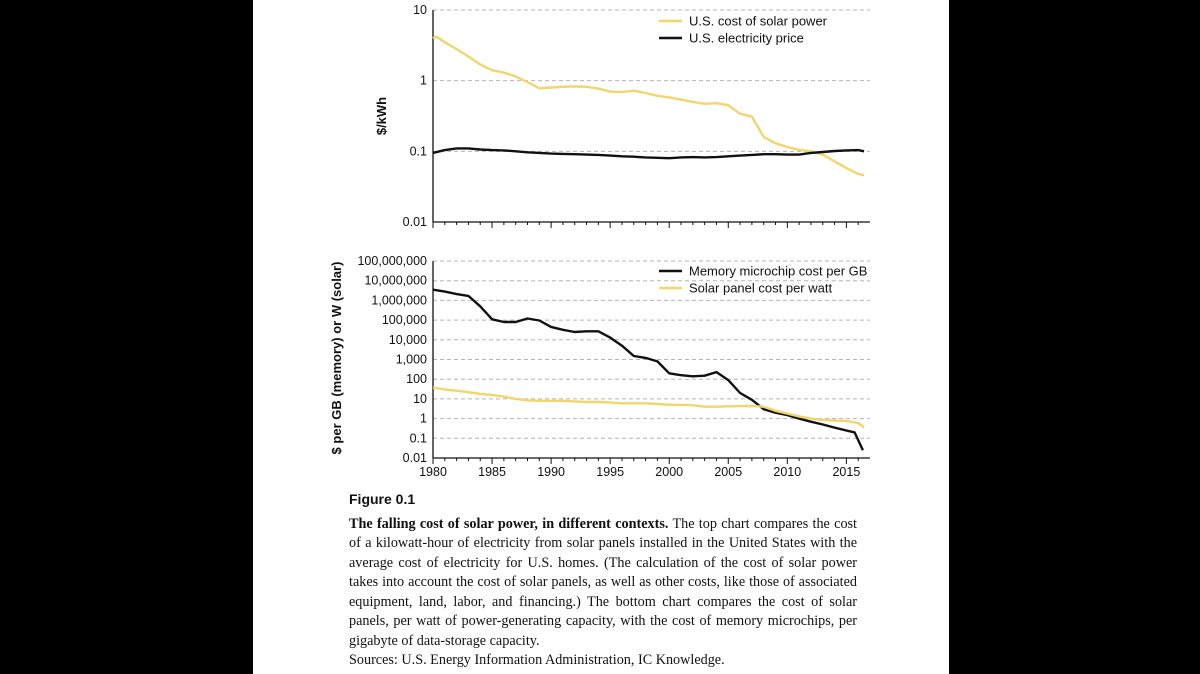 The image size is (1200, 674). Describe the element at coordinates (758, 21) in the screenshot. I see `legend-label: U.S. cost of solar power` at that location.